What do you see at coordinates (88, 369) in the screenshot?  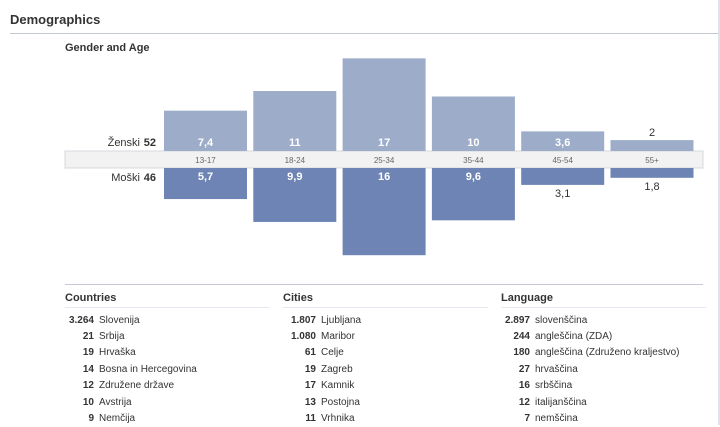 I see `item-count: 14` at bounding box center [88, 369].